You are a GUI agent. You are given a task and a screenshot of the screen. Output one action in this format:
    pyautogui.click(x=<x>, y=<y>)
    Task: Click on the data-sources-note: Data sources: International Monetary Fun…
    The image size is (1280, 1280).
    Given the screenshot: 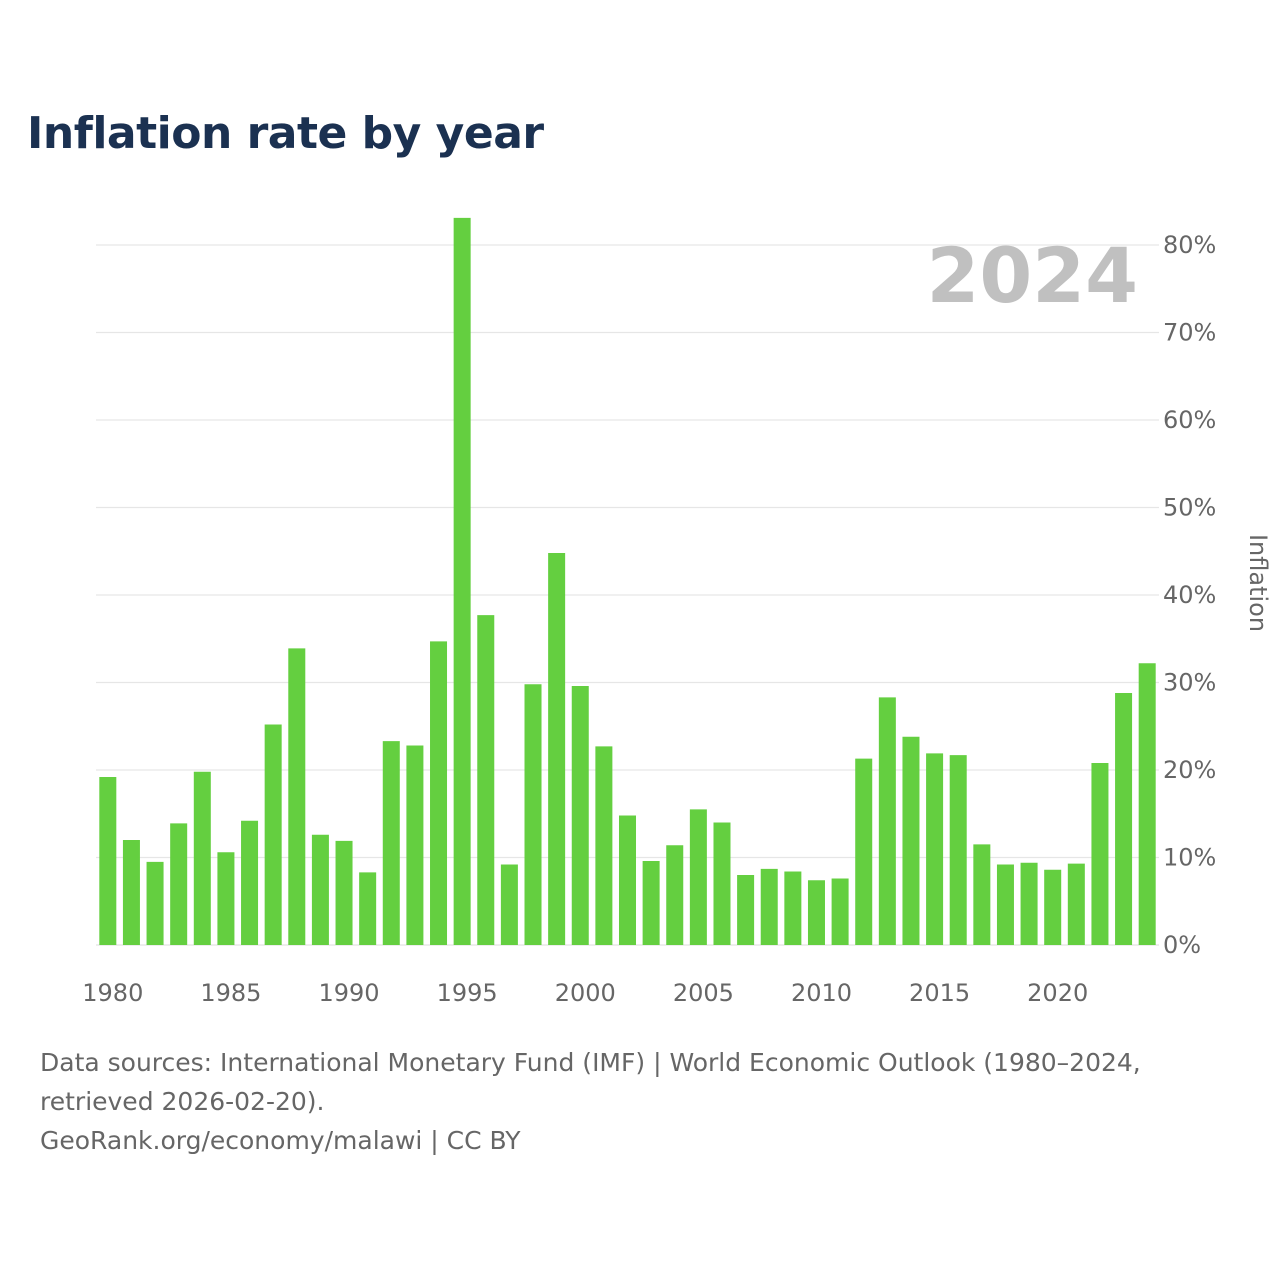 What is the action you would take?
    pyautogui.click(x=590, y=1082)
    